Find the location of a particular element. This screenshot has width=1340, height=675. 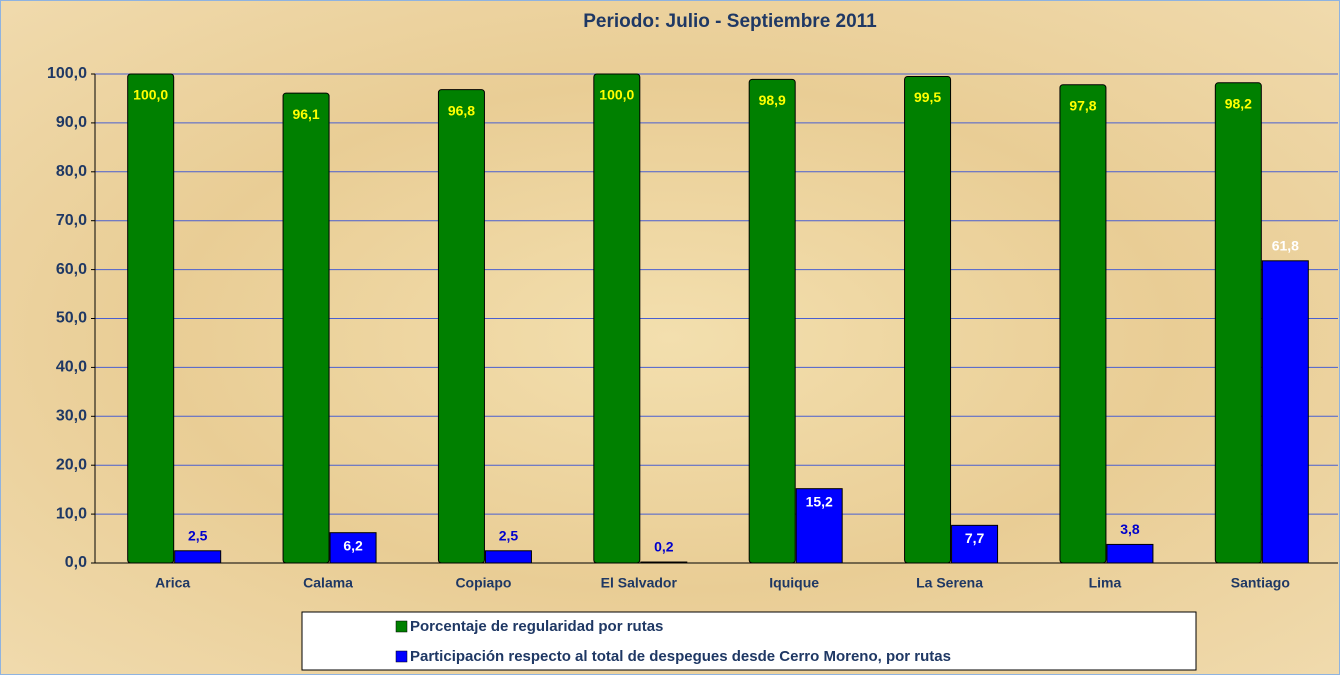

y-tick-label: 50,0 is located at coordinates (71, 318).